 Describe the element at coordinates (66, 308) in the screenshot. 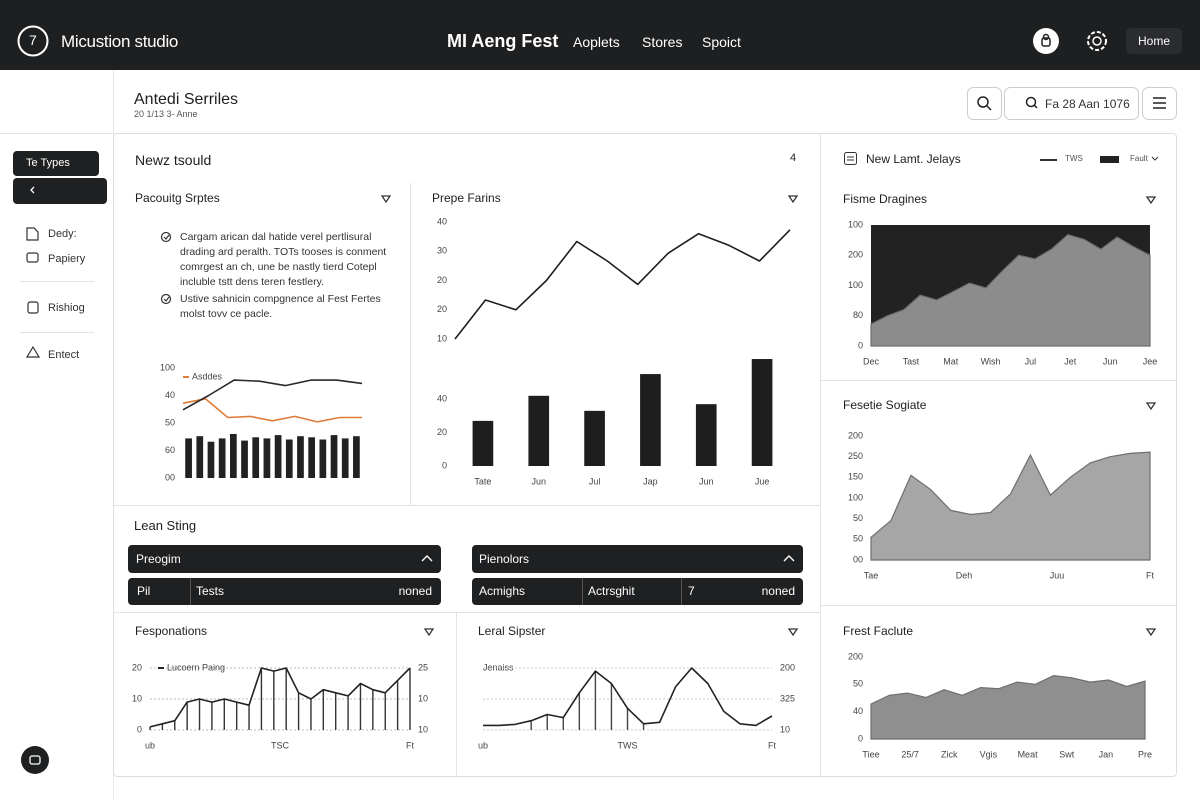

I see `sidebar-item: Rishiog` at that location.